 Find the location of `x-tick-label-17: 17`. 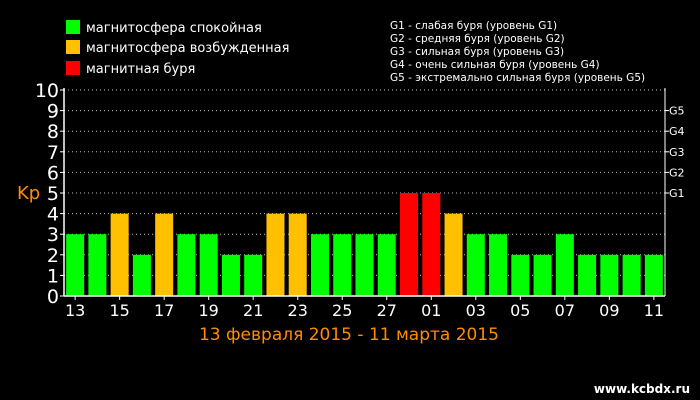

x-tick-label-17: 17 is located at coordinates (164, 310).